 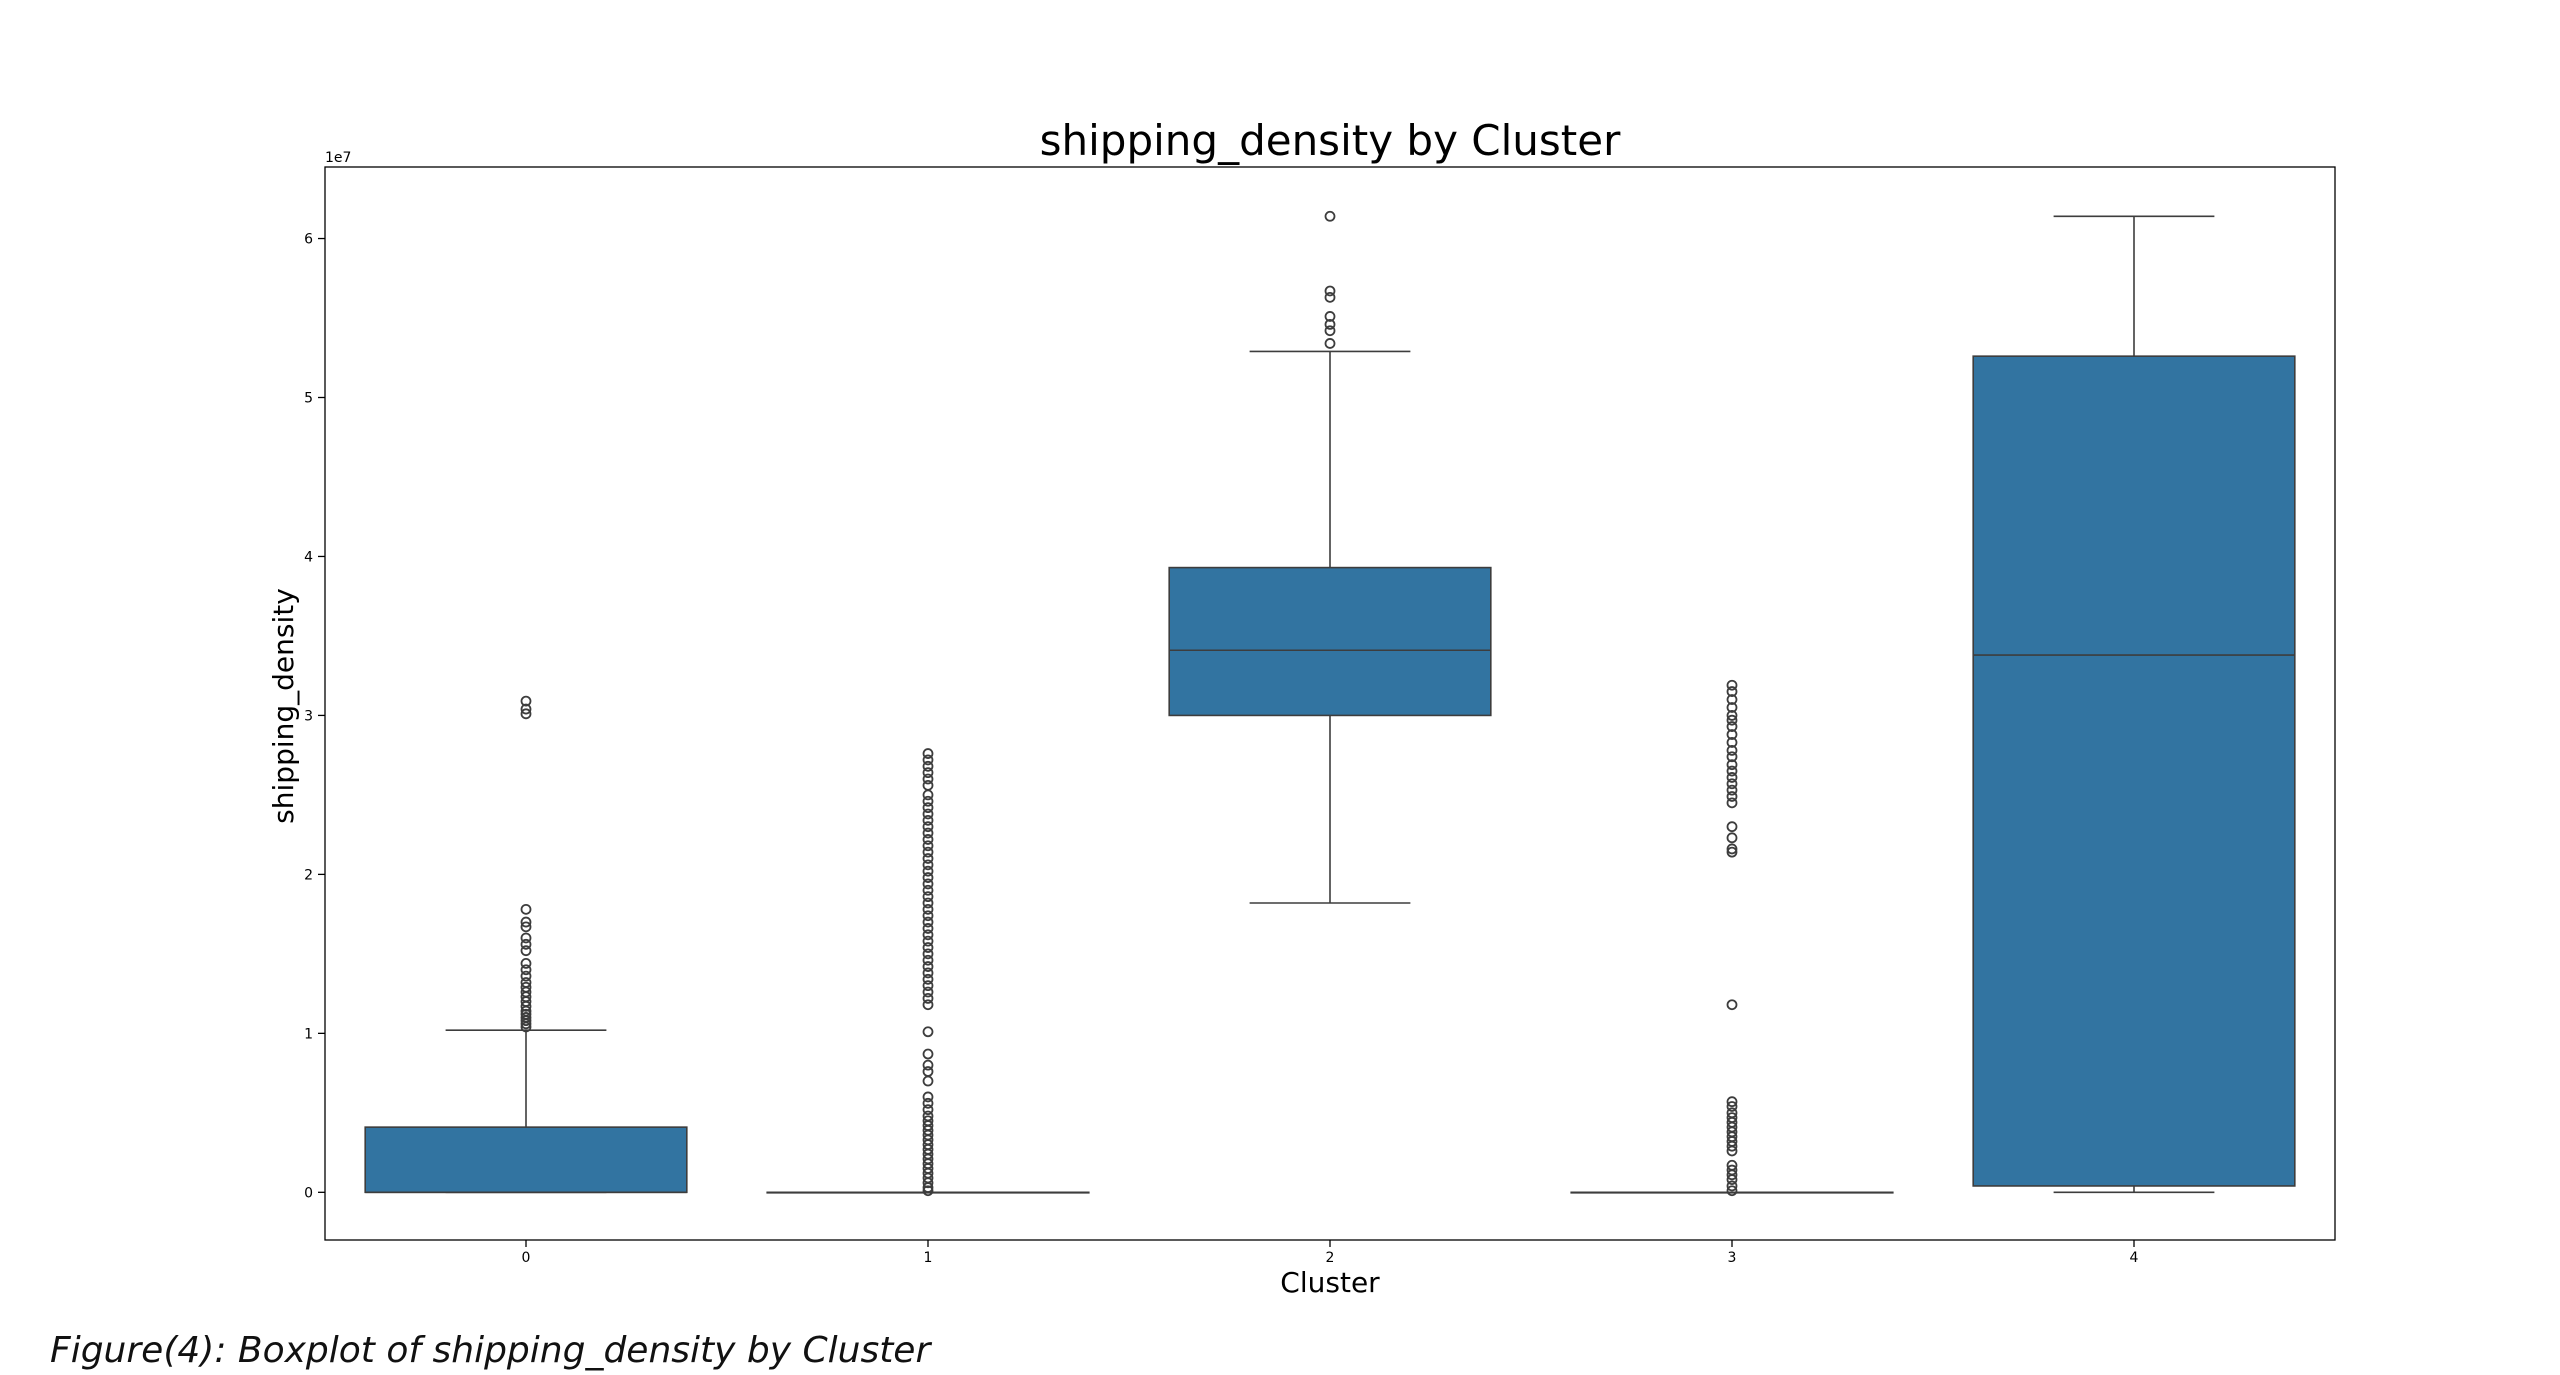 What do you see at coordinates (1330, 140) in the screenshot?
I see `chart-title: shipping_density by Cluster` at bounding box center [1330, 140].